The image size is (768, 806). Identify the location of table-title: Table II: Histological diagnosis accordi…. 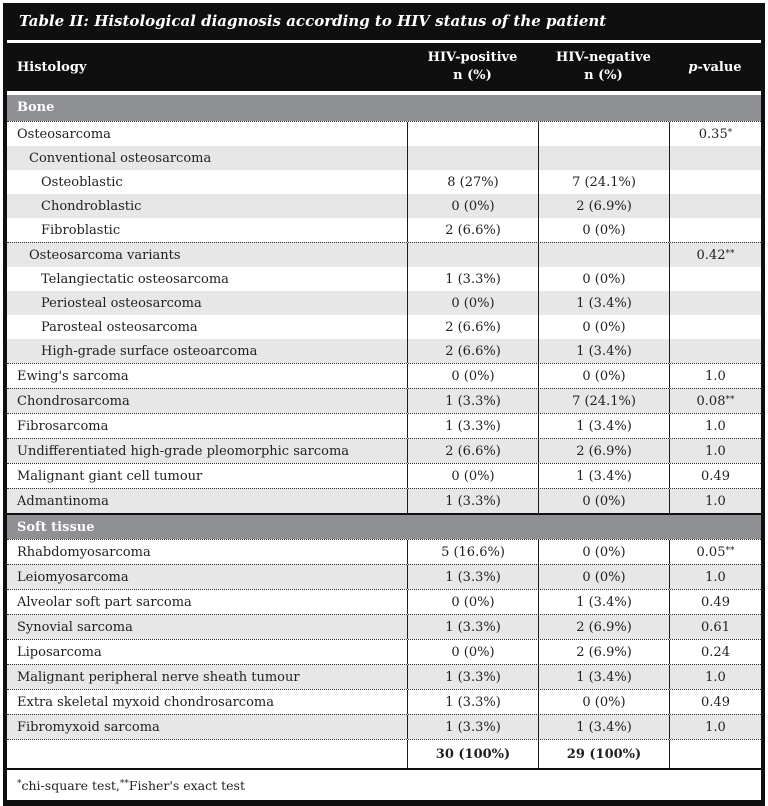
(384, 21).